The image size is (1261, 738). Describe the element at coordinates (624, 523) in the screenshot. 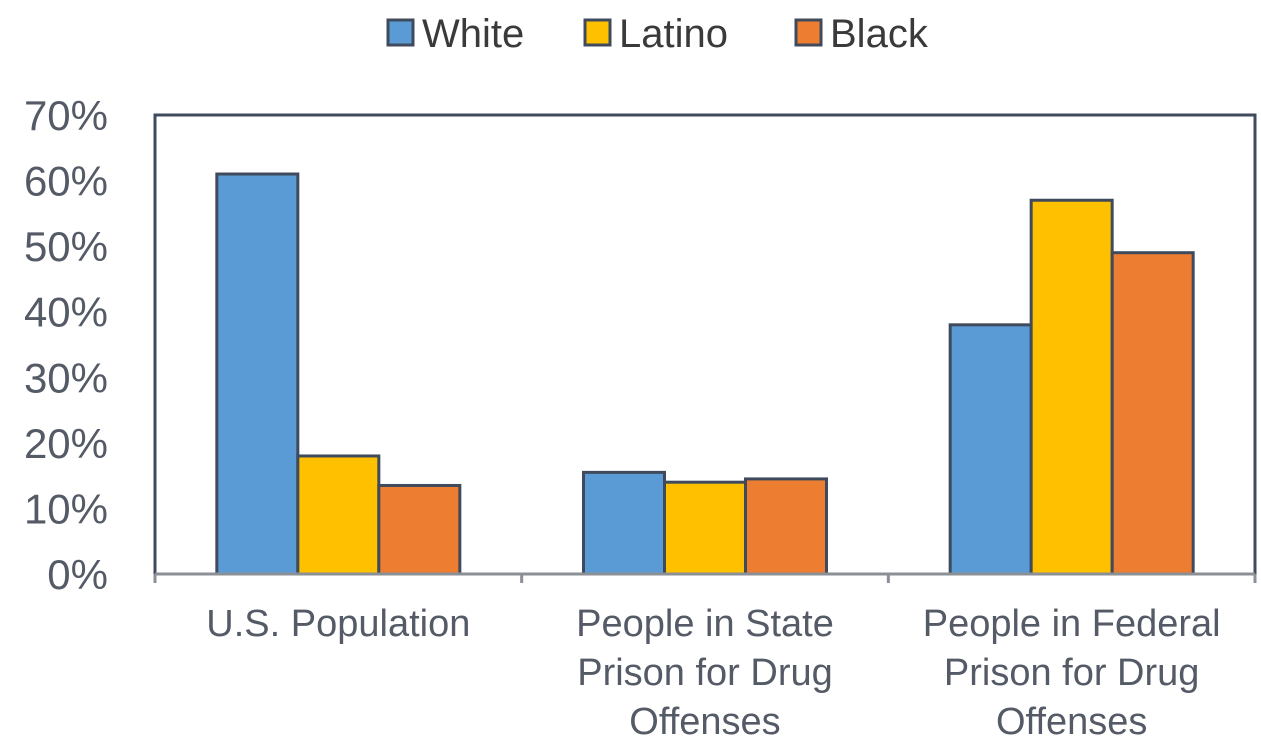

I see `bar-white-people-in-state` at that location.